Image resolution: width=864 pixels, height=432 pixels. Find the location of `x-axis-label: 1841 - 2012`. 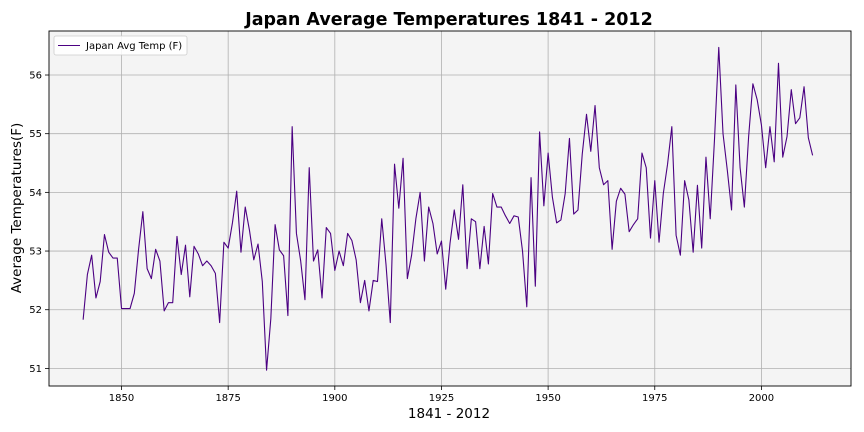

x-axis-label: 1841 - 2012 is located at coordinates (449, 414).